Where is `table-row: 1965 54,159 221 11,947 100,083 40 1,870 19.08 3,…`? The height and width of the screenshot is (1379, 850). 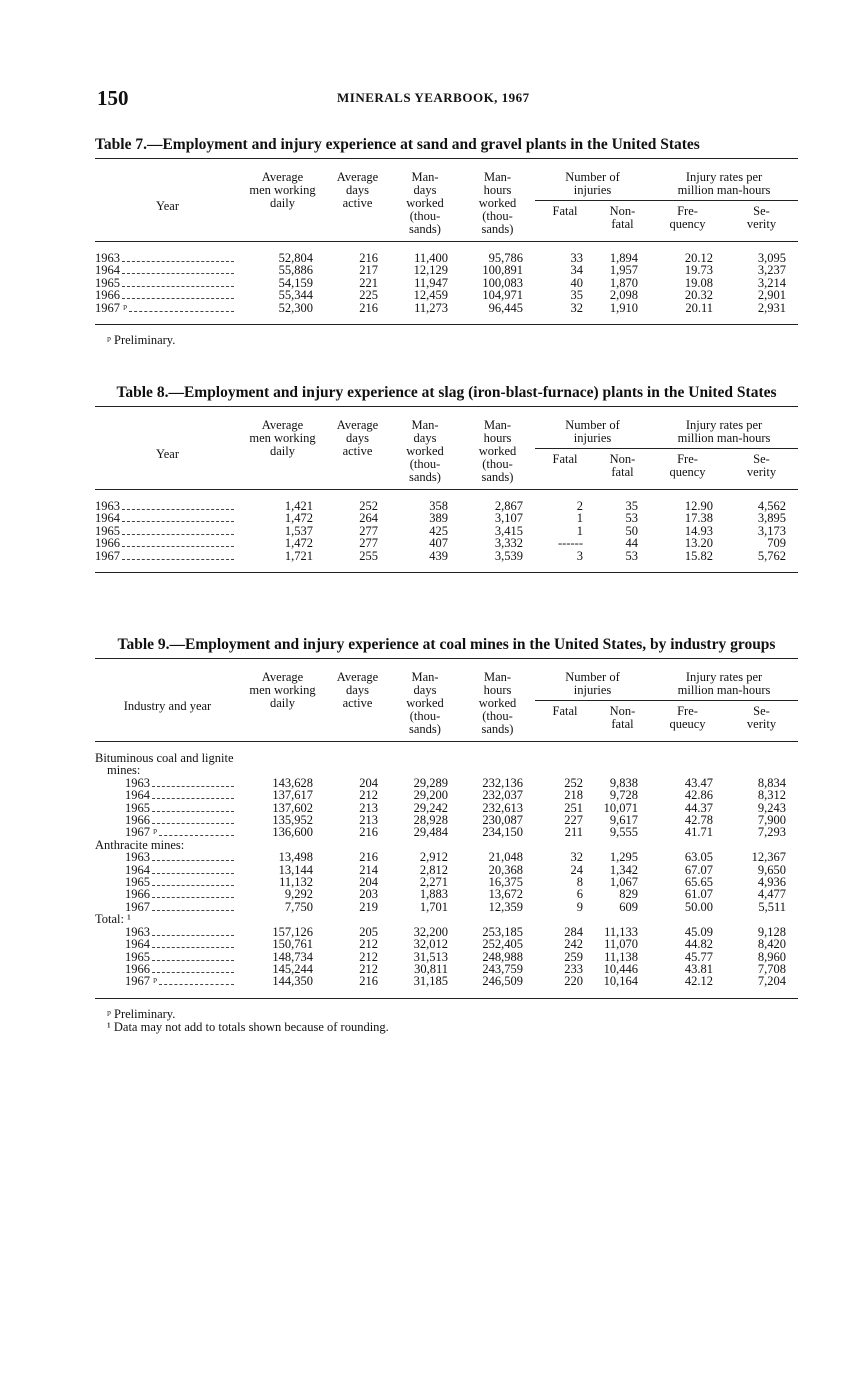 table-row: 1965 54,159 221 11,947 100,083 40 1,870 19.08 3,… is located at coordinates (446, 282).